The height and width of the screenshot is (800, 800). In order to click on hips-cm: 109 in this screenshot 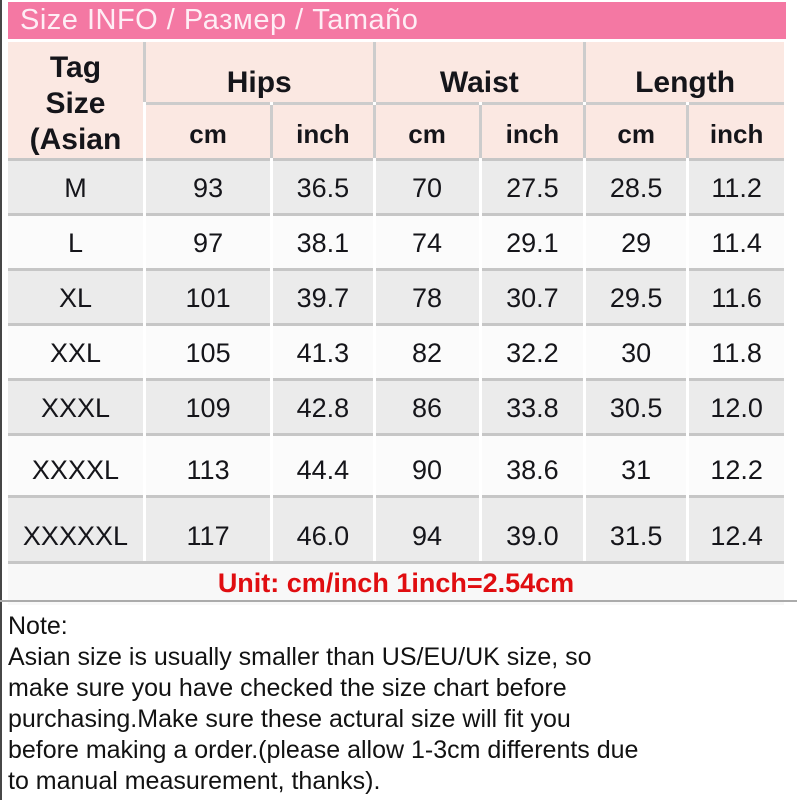, I will do `click(208, 407)`.